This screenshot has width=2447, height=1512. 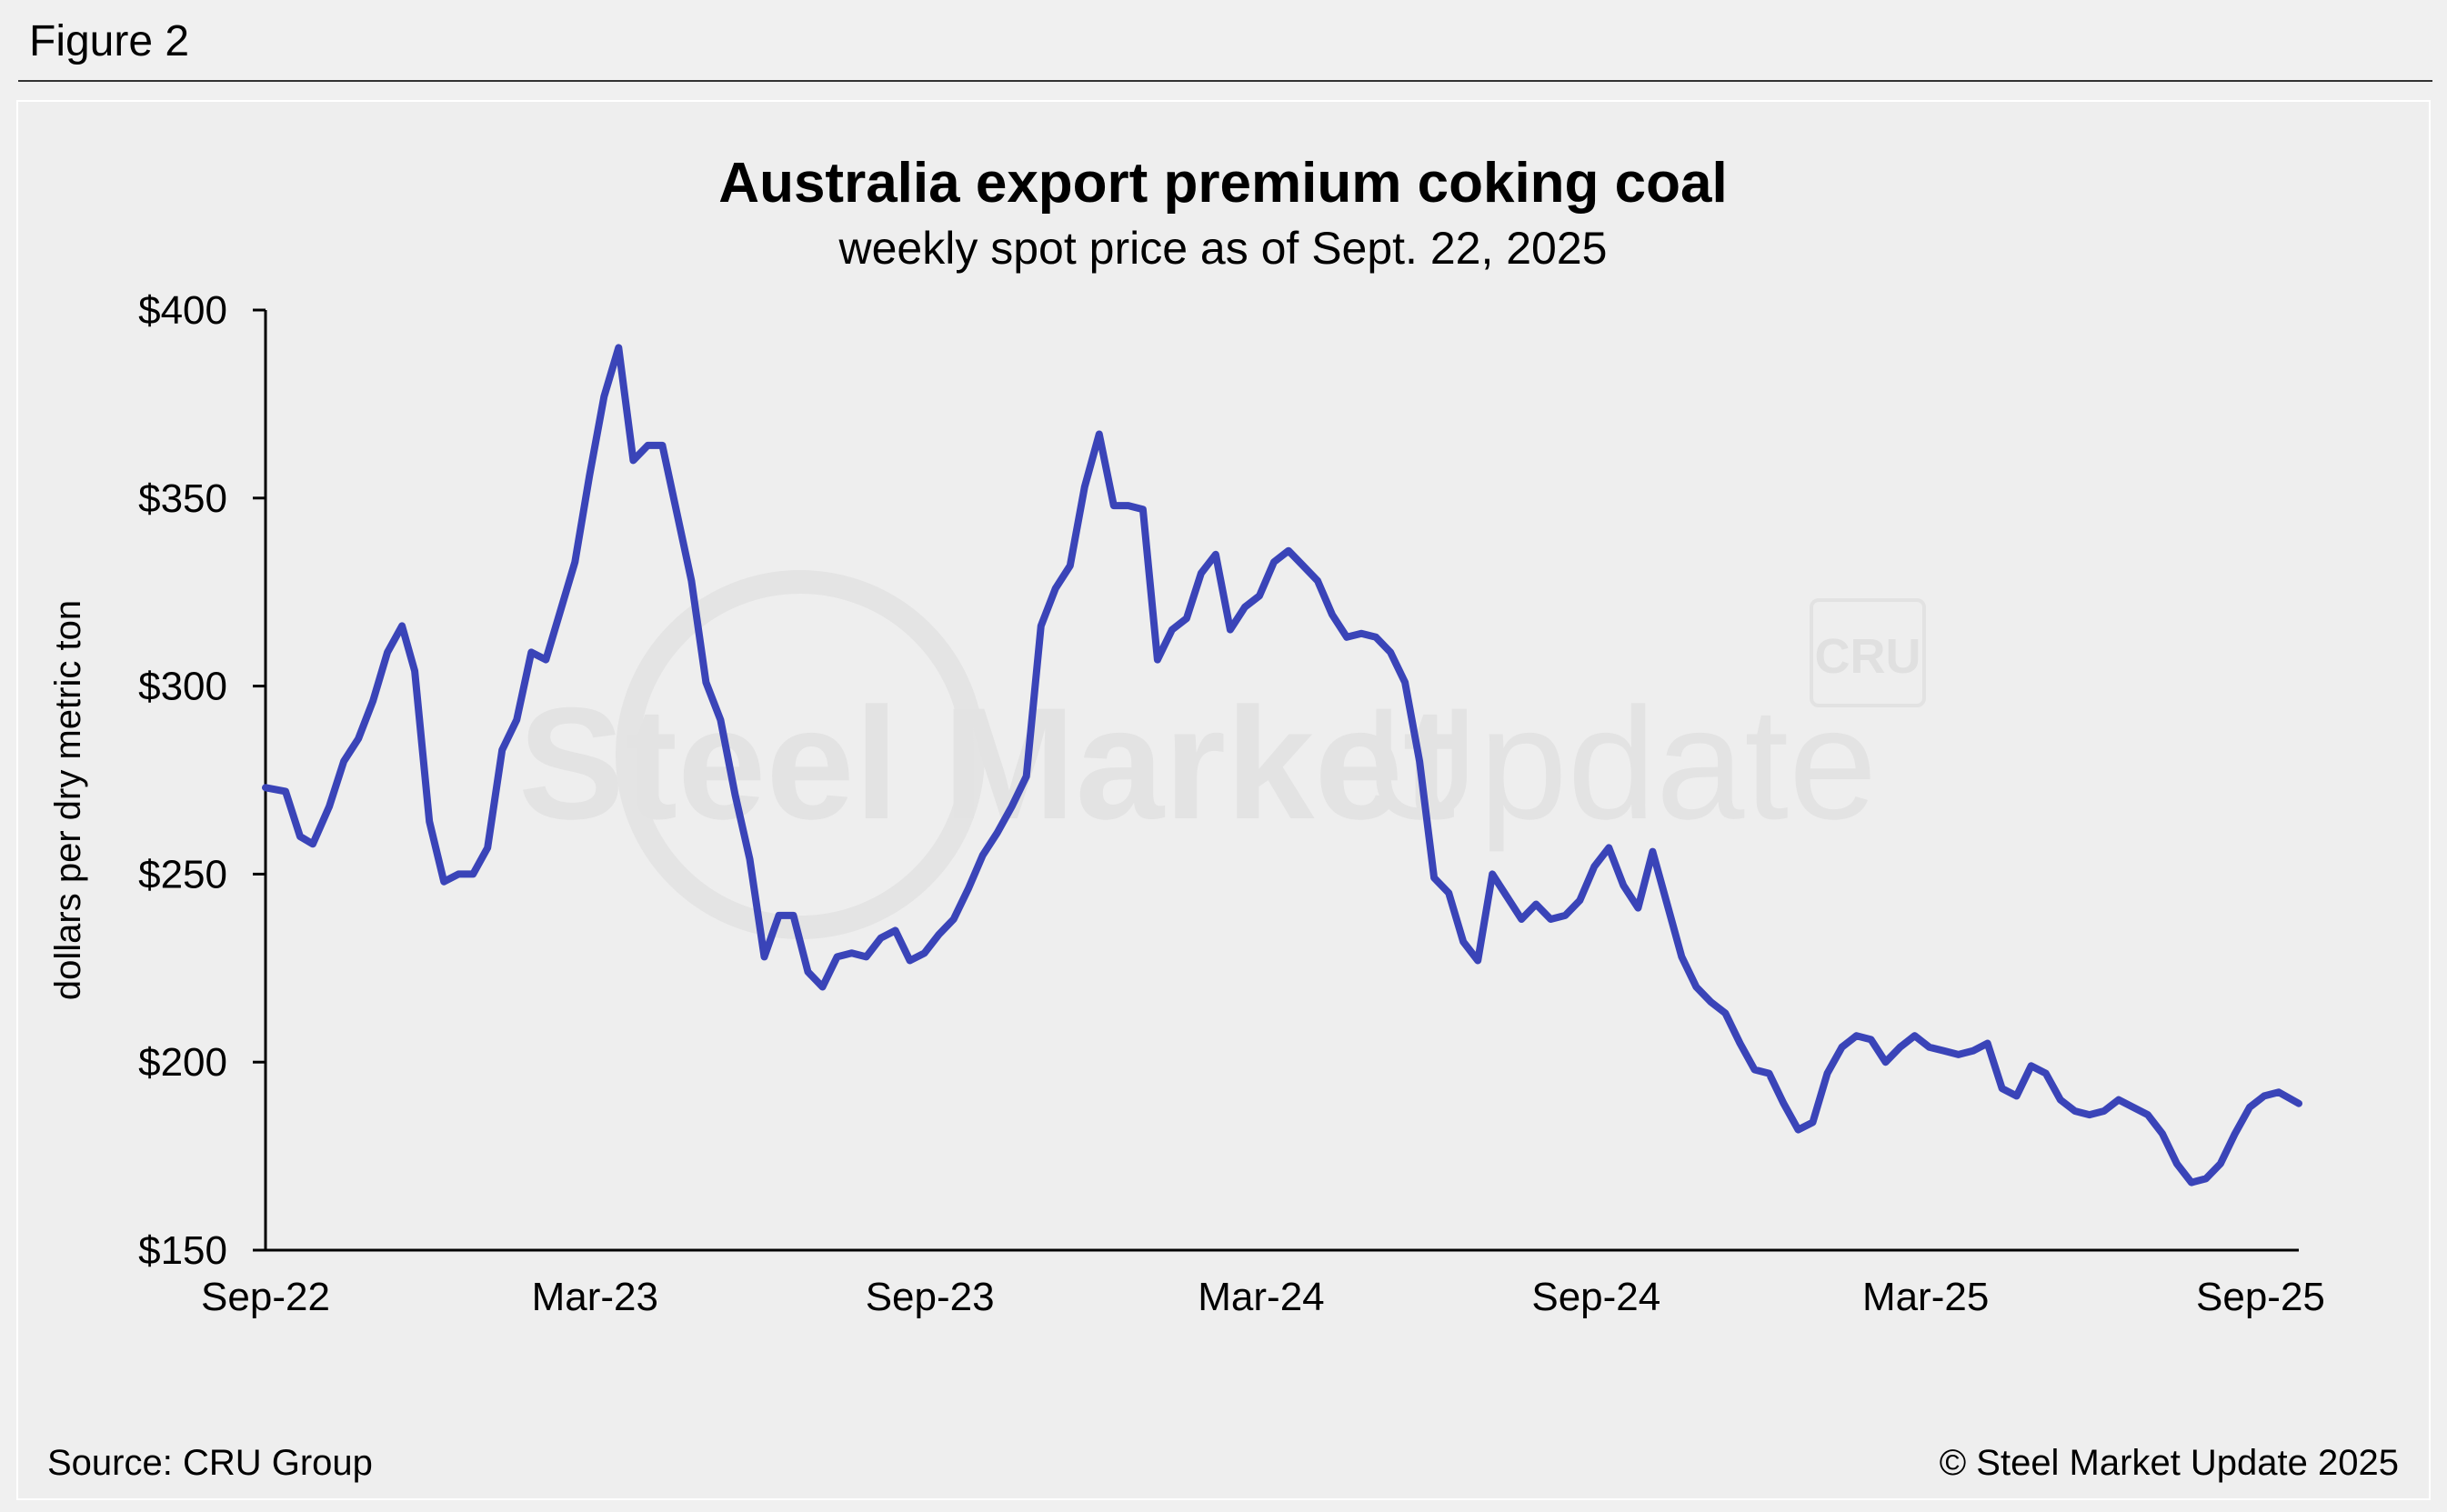 What do you see at coordinates (1868, 656) in the screenshot?
I see `watermark-badge-text: CRU` at bounding box center [1868, 656].